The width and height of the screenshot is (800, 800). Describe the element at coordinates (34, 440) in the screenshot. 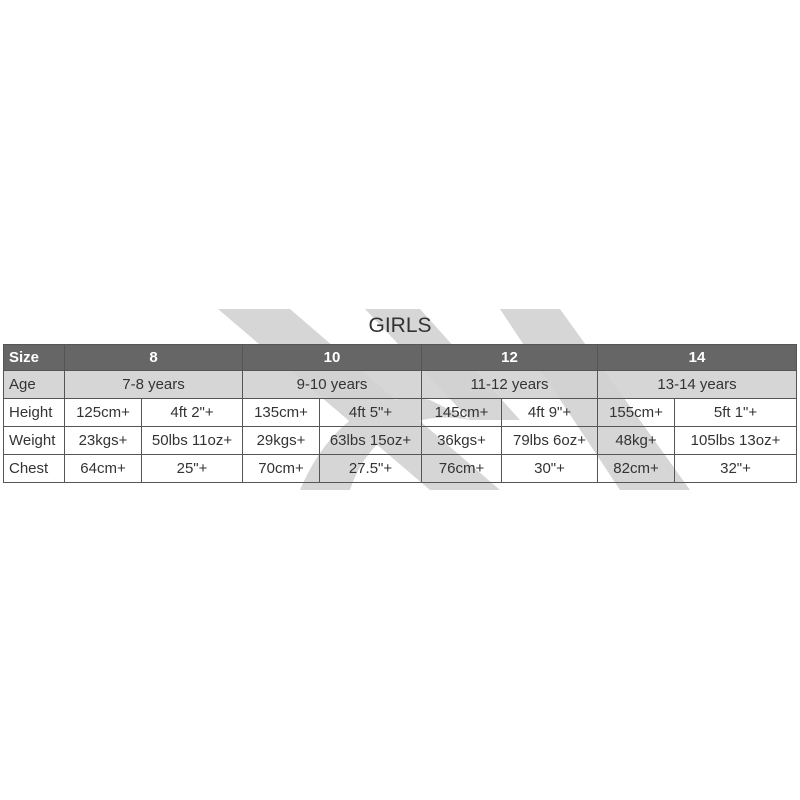

I see `row-label: Weight` at that location.